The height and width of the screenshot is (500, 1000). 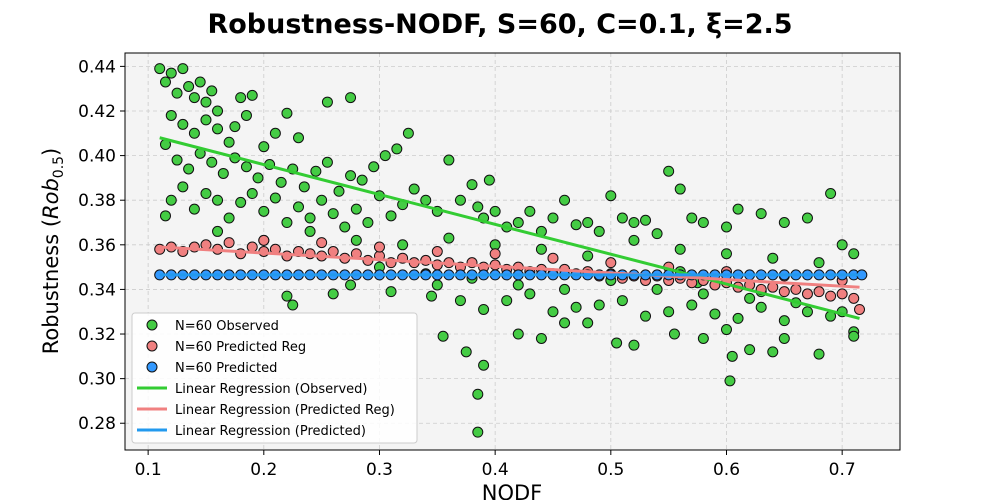 What do you see at coordinates (97, 112) in the screenshot?
I see `y-tick-label: 0.42` at bounding box center [97, 112].